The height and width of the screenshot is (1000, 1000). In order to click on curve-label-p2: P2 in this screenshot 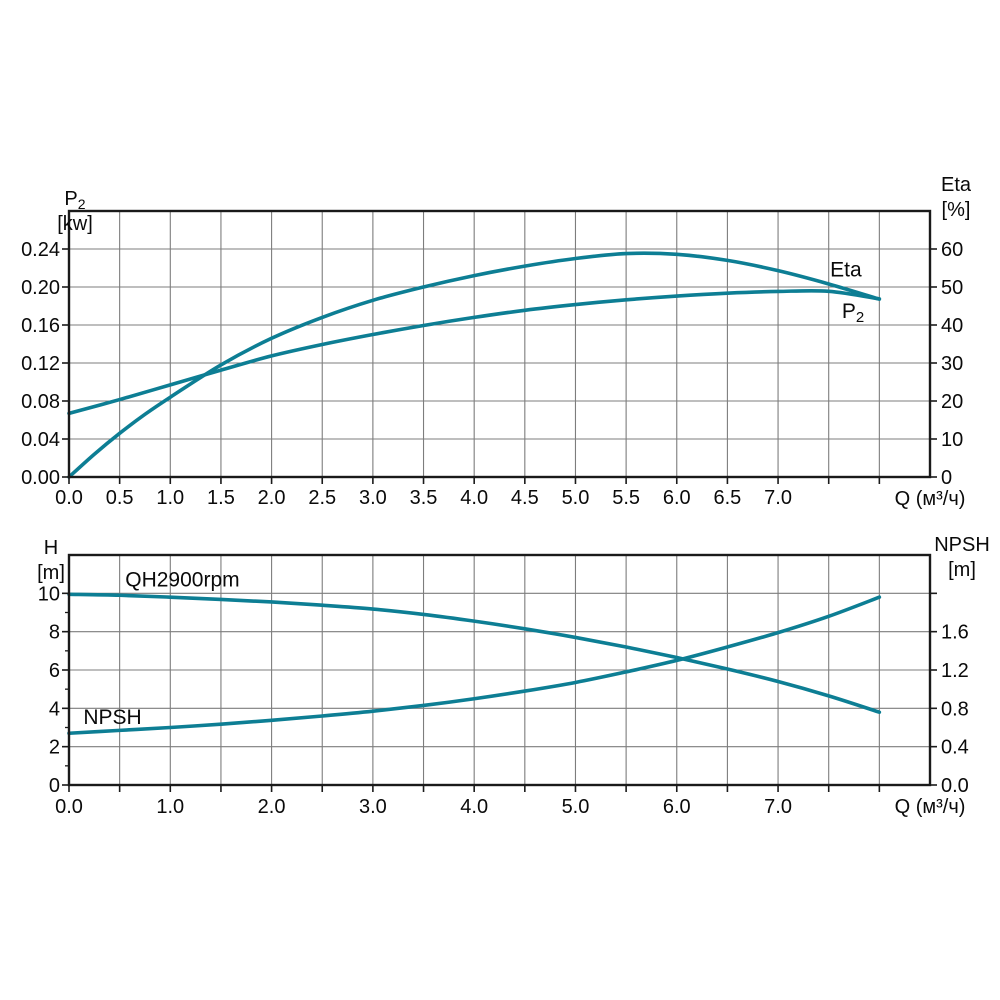, I will do `click(853, 313)`.